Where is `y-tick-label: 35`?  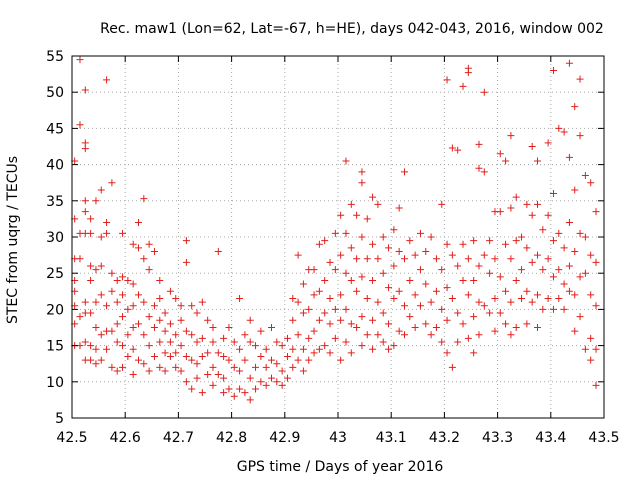 y-tick-label: 35 is located at coordinates (55, 202).